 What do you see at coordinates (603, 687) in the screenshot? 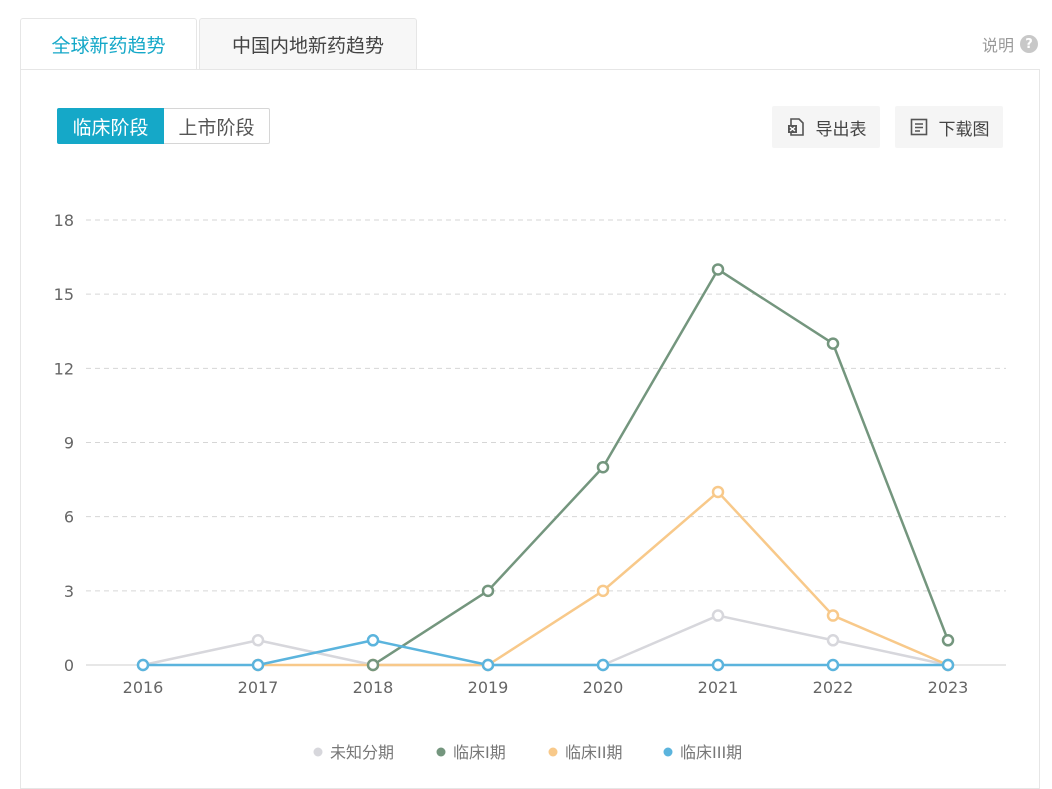
I see `x-tick-label: 2020` at bounding box center [603, 687].